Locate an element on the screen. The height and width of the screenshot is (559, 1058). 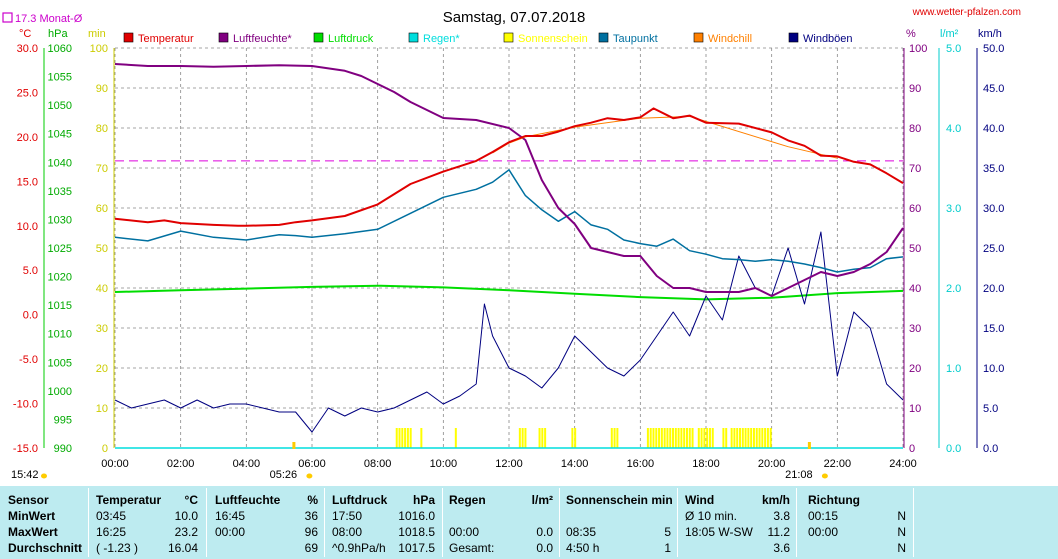
table-cell-value: 1018.5 is located at coordinates (416, 532).